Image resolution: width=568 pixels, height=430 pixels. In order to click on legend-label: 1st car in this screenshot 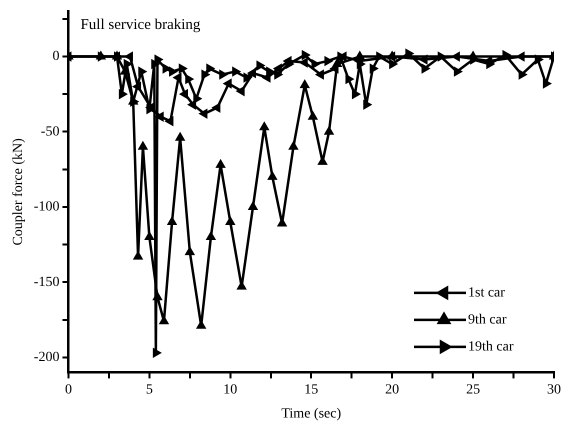, I will do `click(487, 293)`.